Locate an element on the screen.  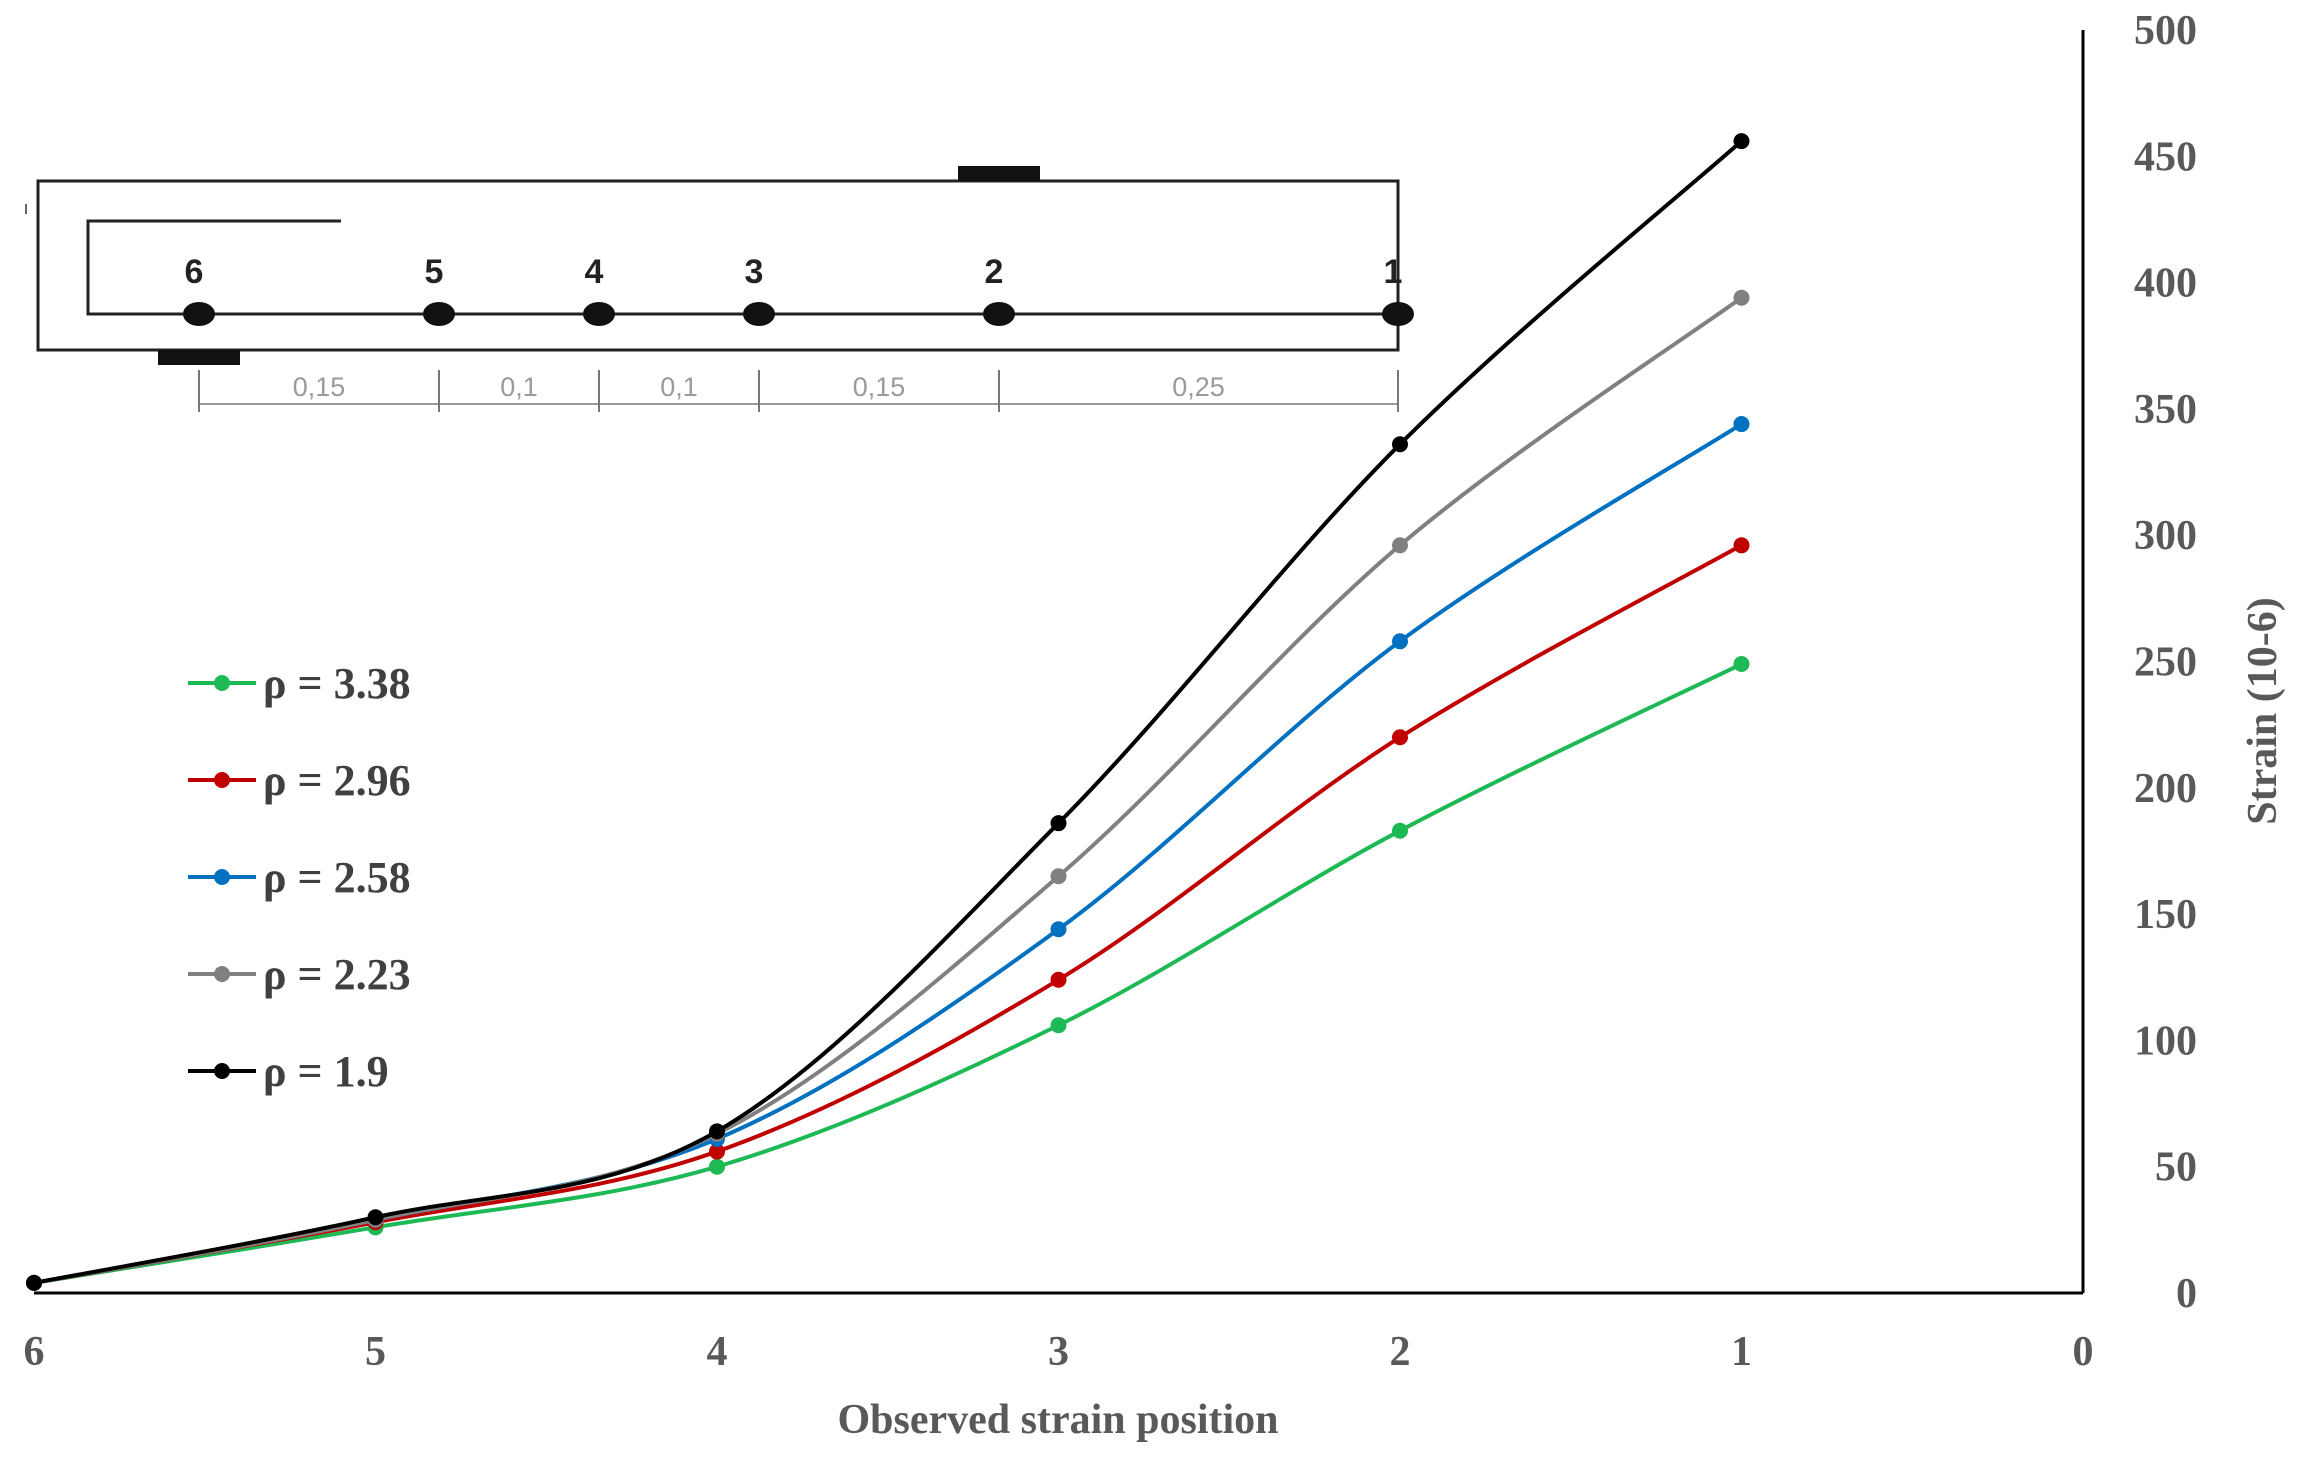
y-tick-label: 250 is located at coordinates (2165, 663).